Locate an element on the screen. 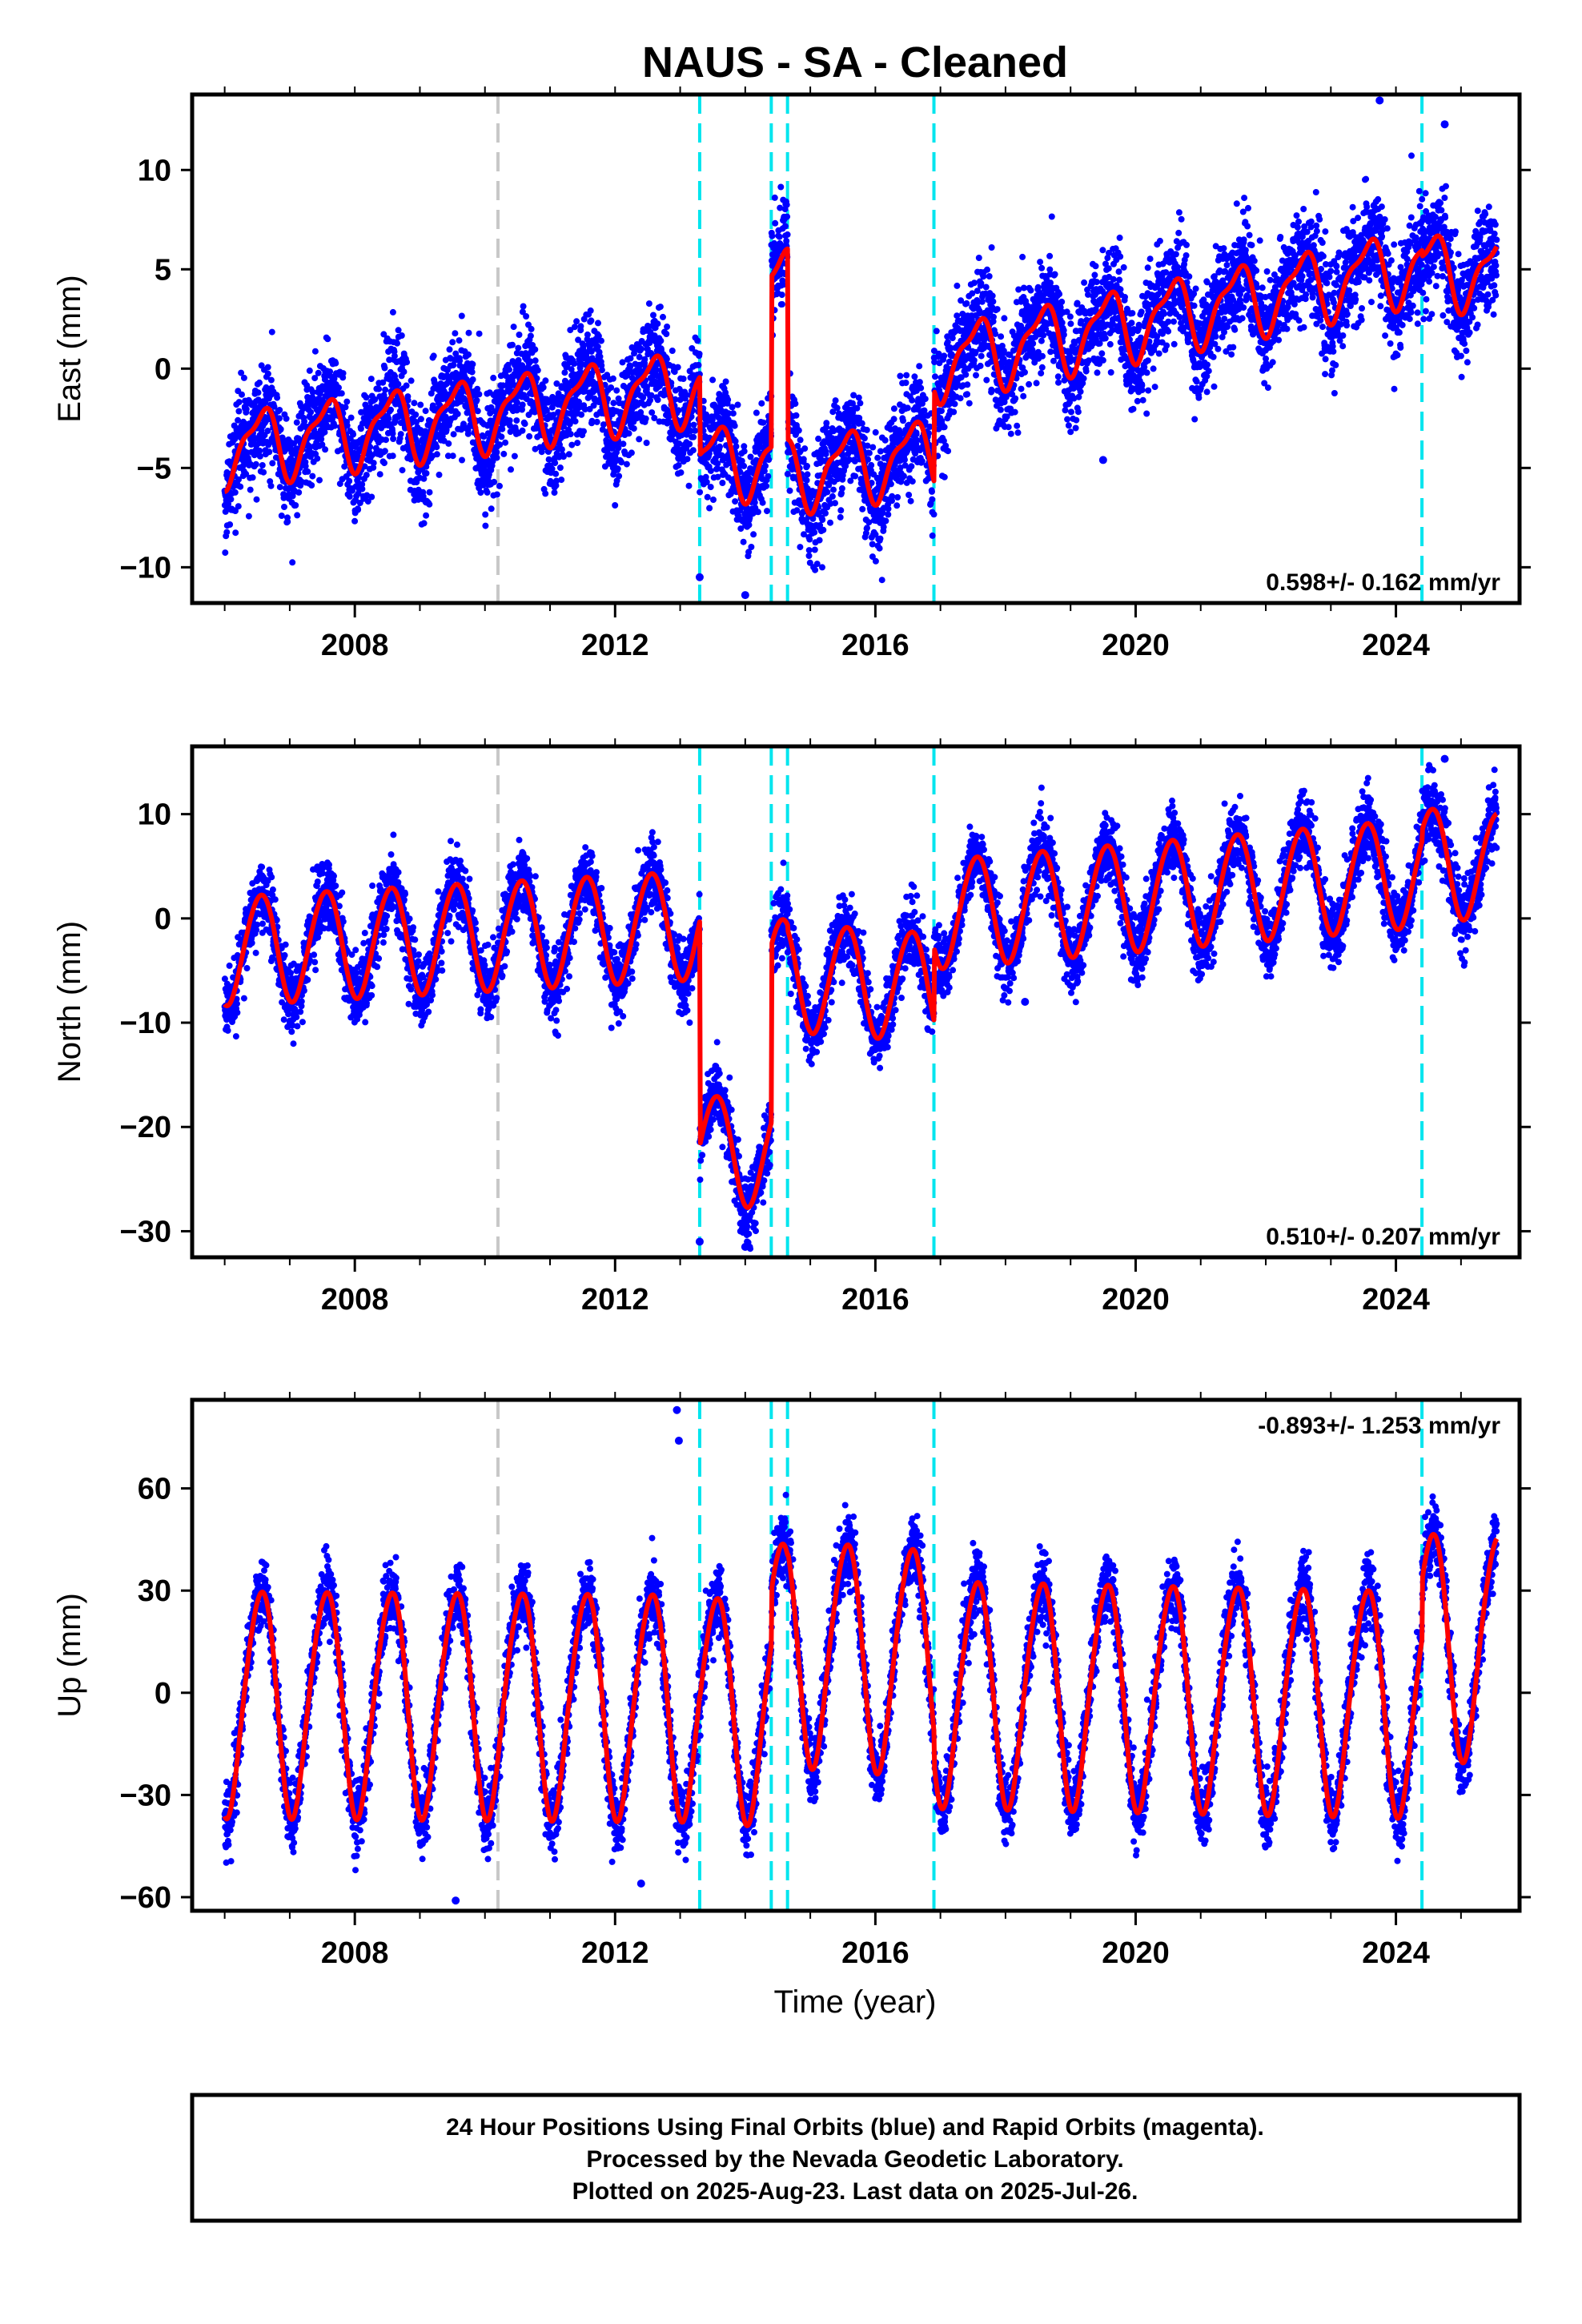 The width and height of the screenshot is (1582, 2324). east-xtick-label-2: 2016 is located at coordinates (875, 645).